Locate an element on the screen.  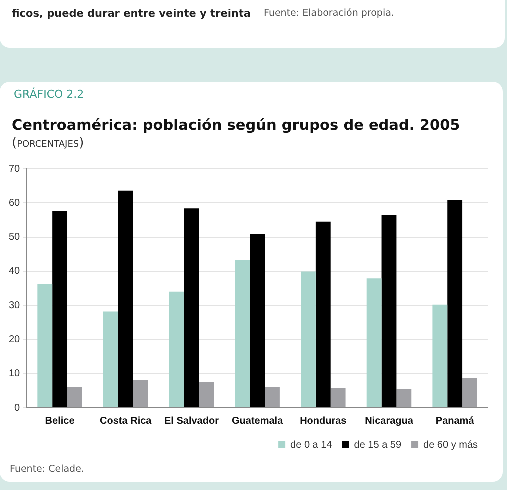
x-tick-label: Panamá is located at coordinates (455, 421).